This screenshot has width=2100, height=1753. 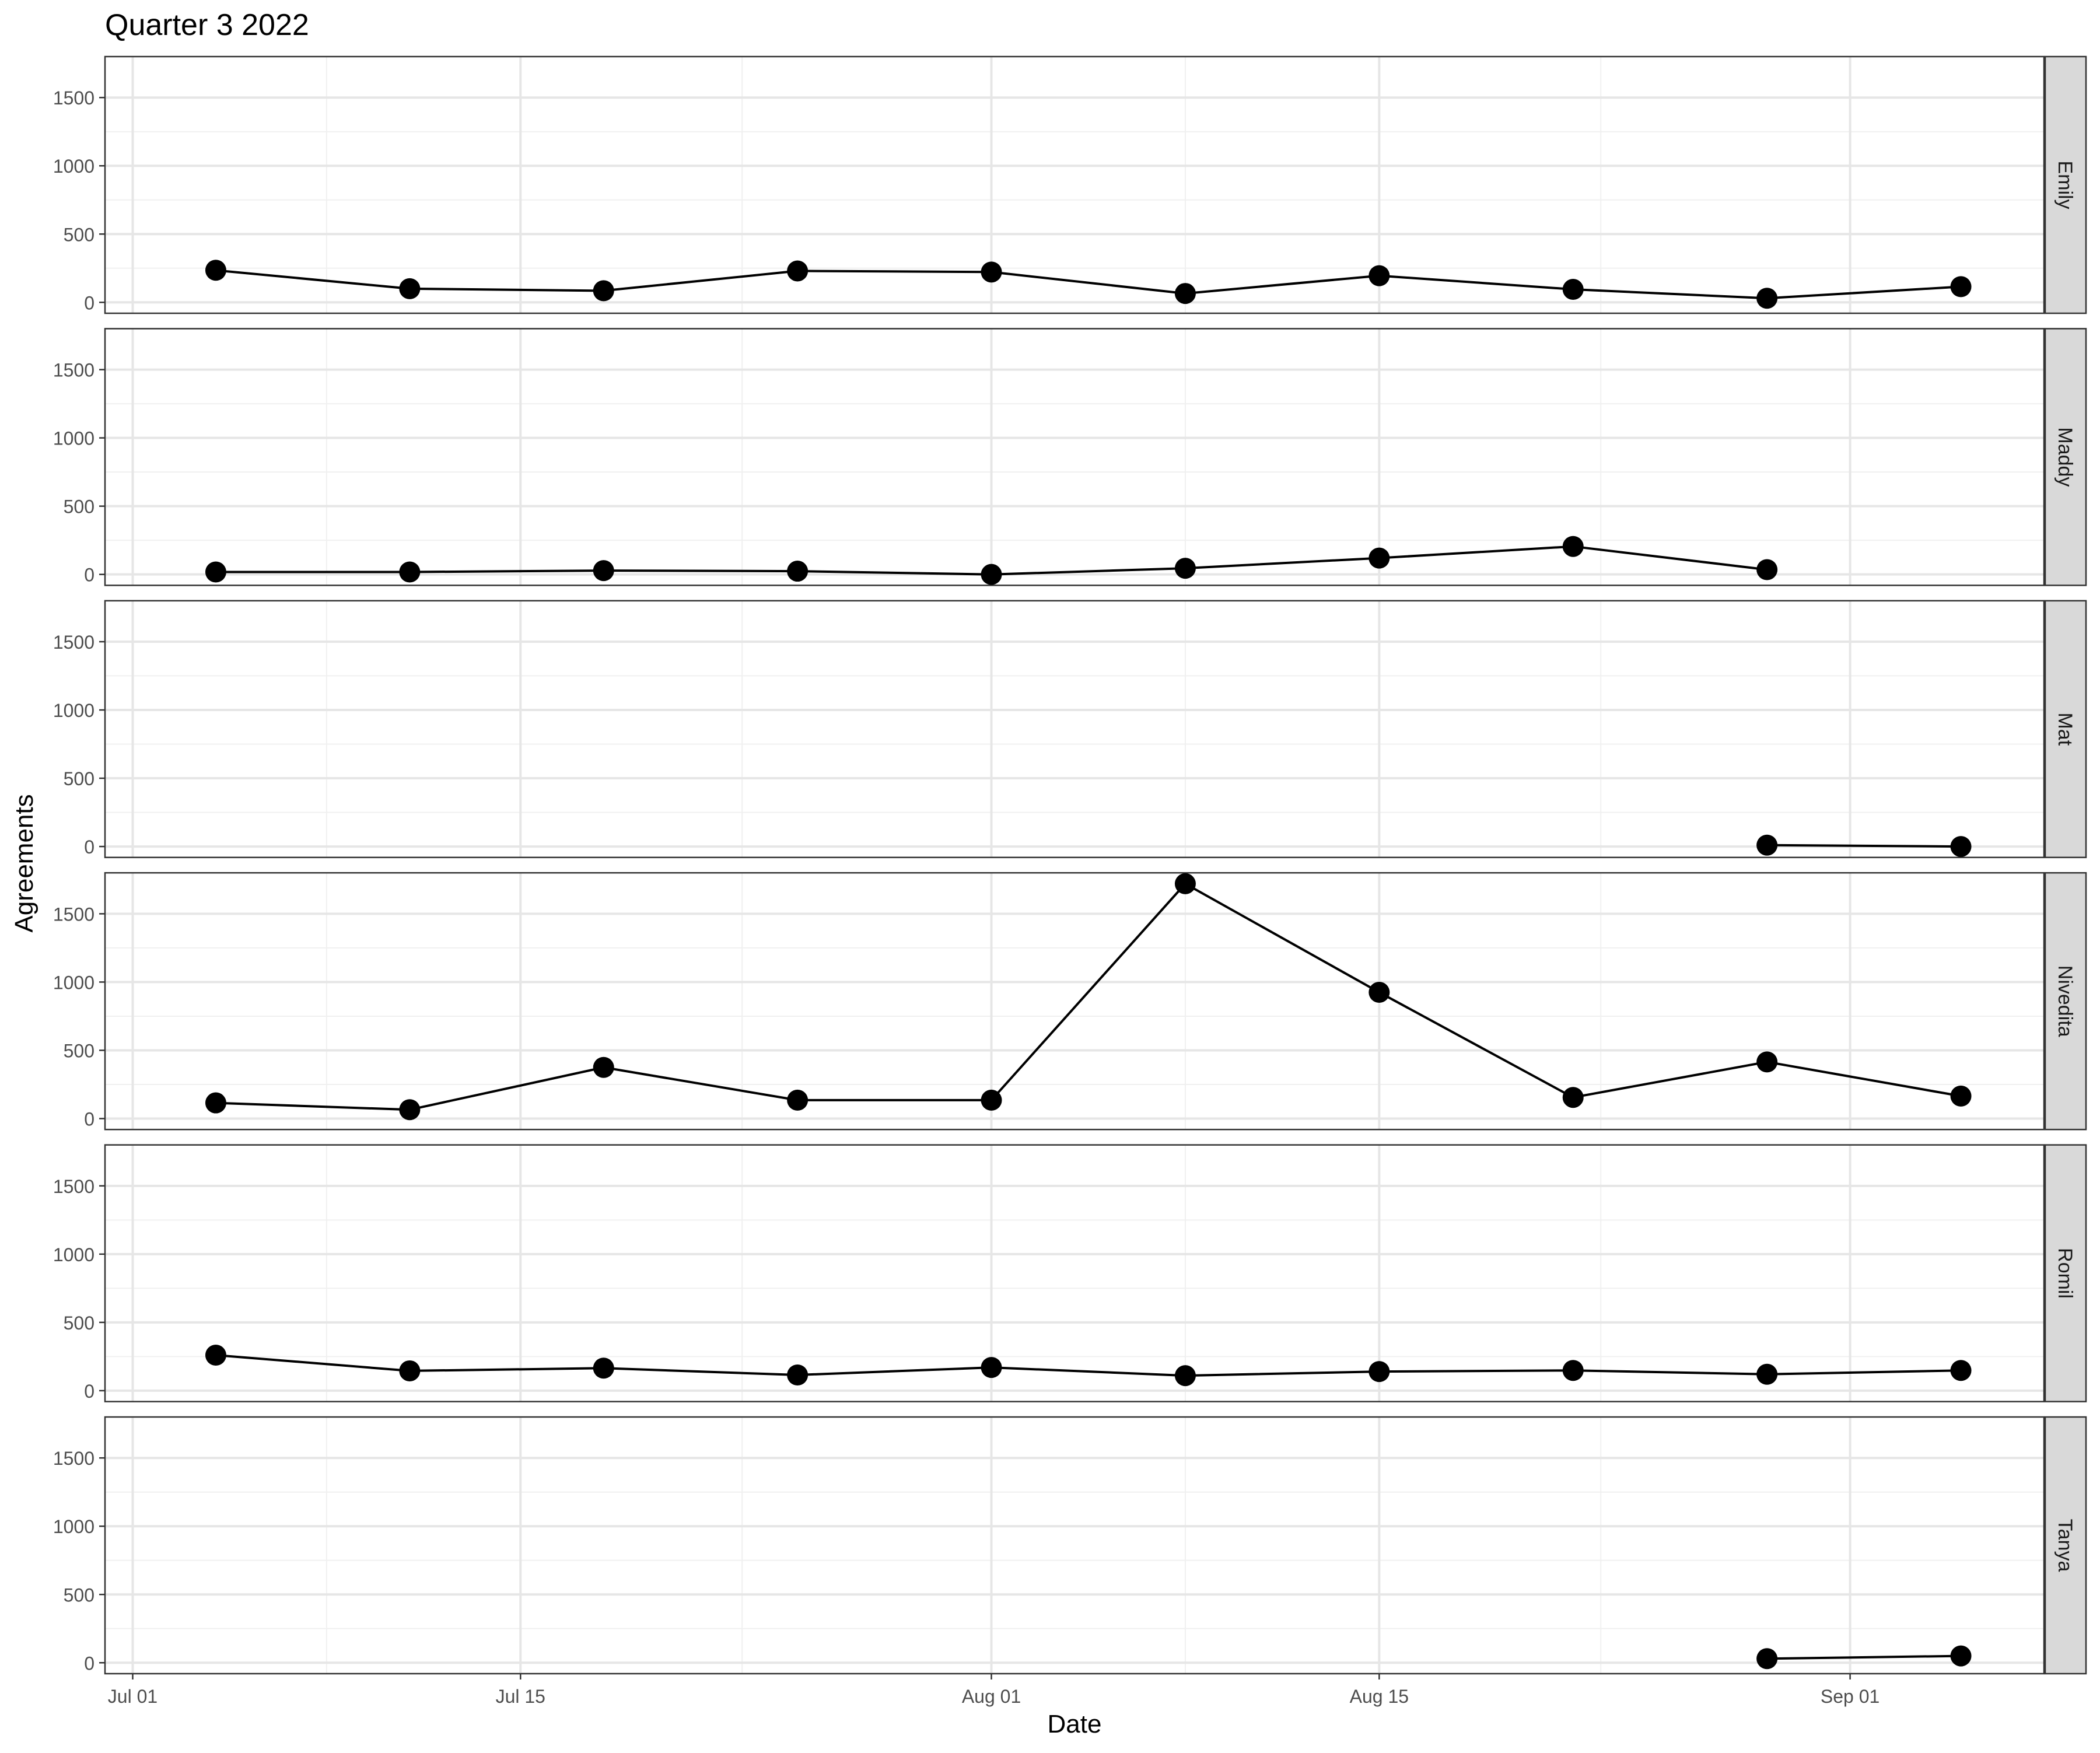 I want to click on x-tick-label: Aug 01, so click(x=991, y=1696).